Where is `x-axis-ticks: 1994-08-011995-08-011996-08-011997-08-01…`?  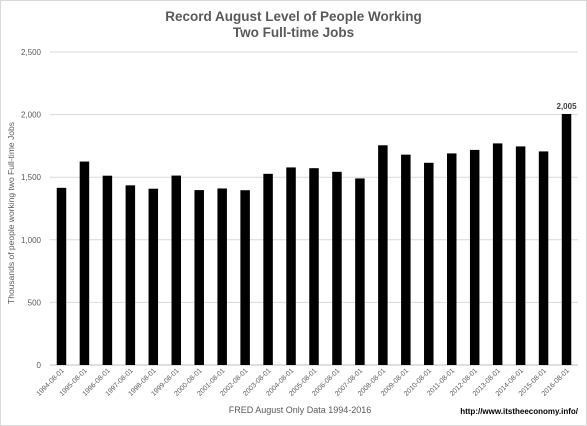
x-axis-ticks: 1994-08-011995-08-011996-08-011997-08-01… is located at coordinates (303, 382).